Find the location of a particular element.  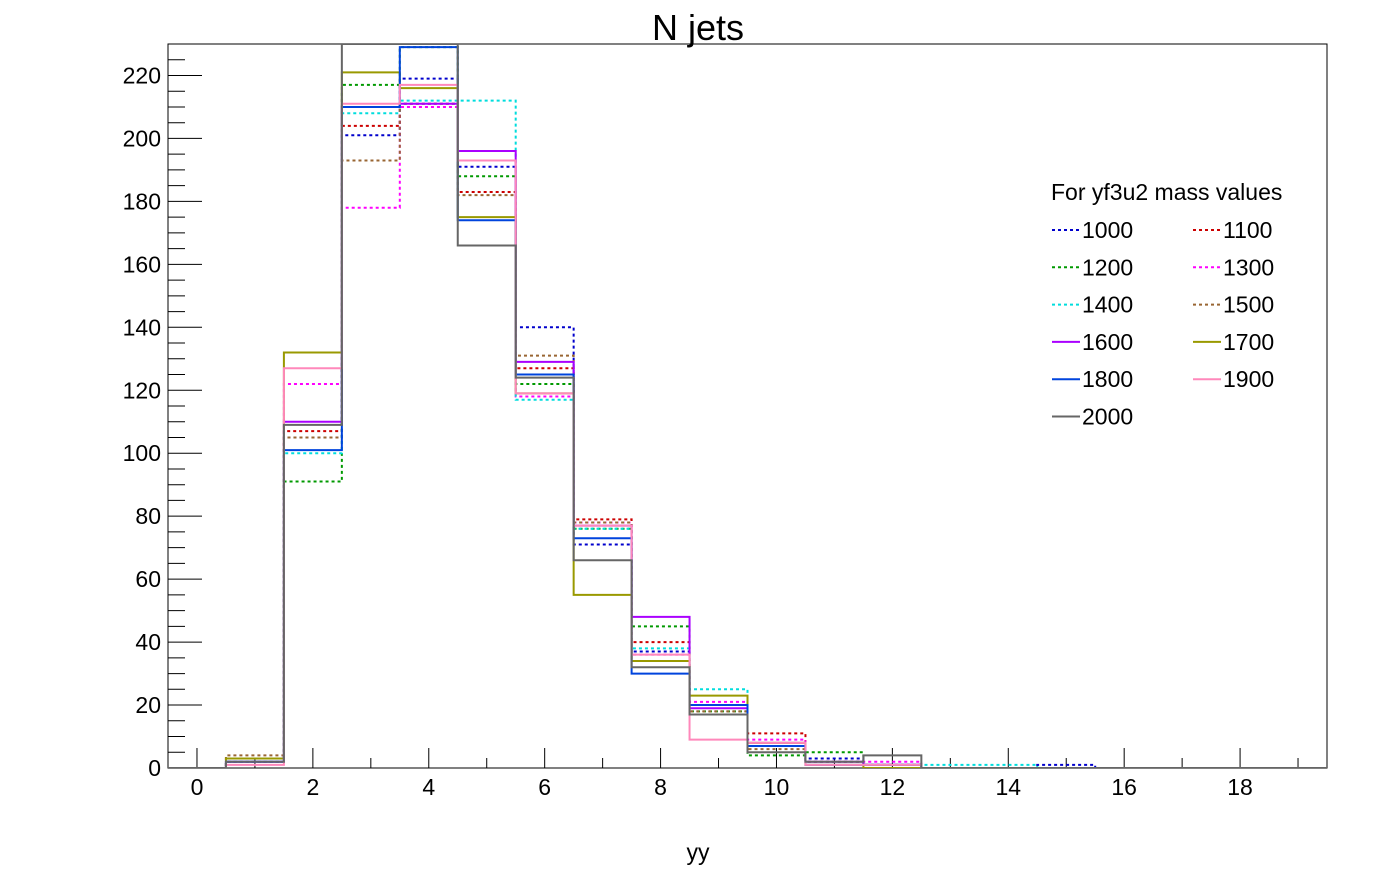

x-axis-label: yy is located at coordinates (699, 852).